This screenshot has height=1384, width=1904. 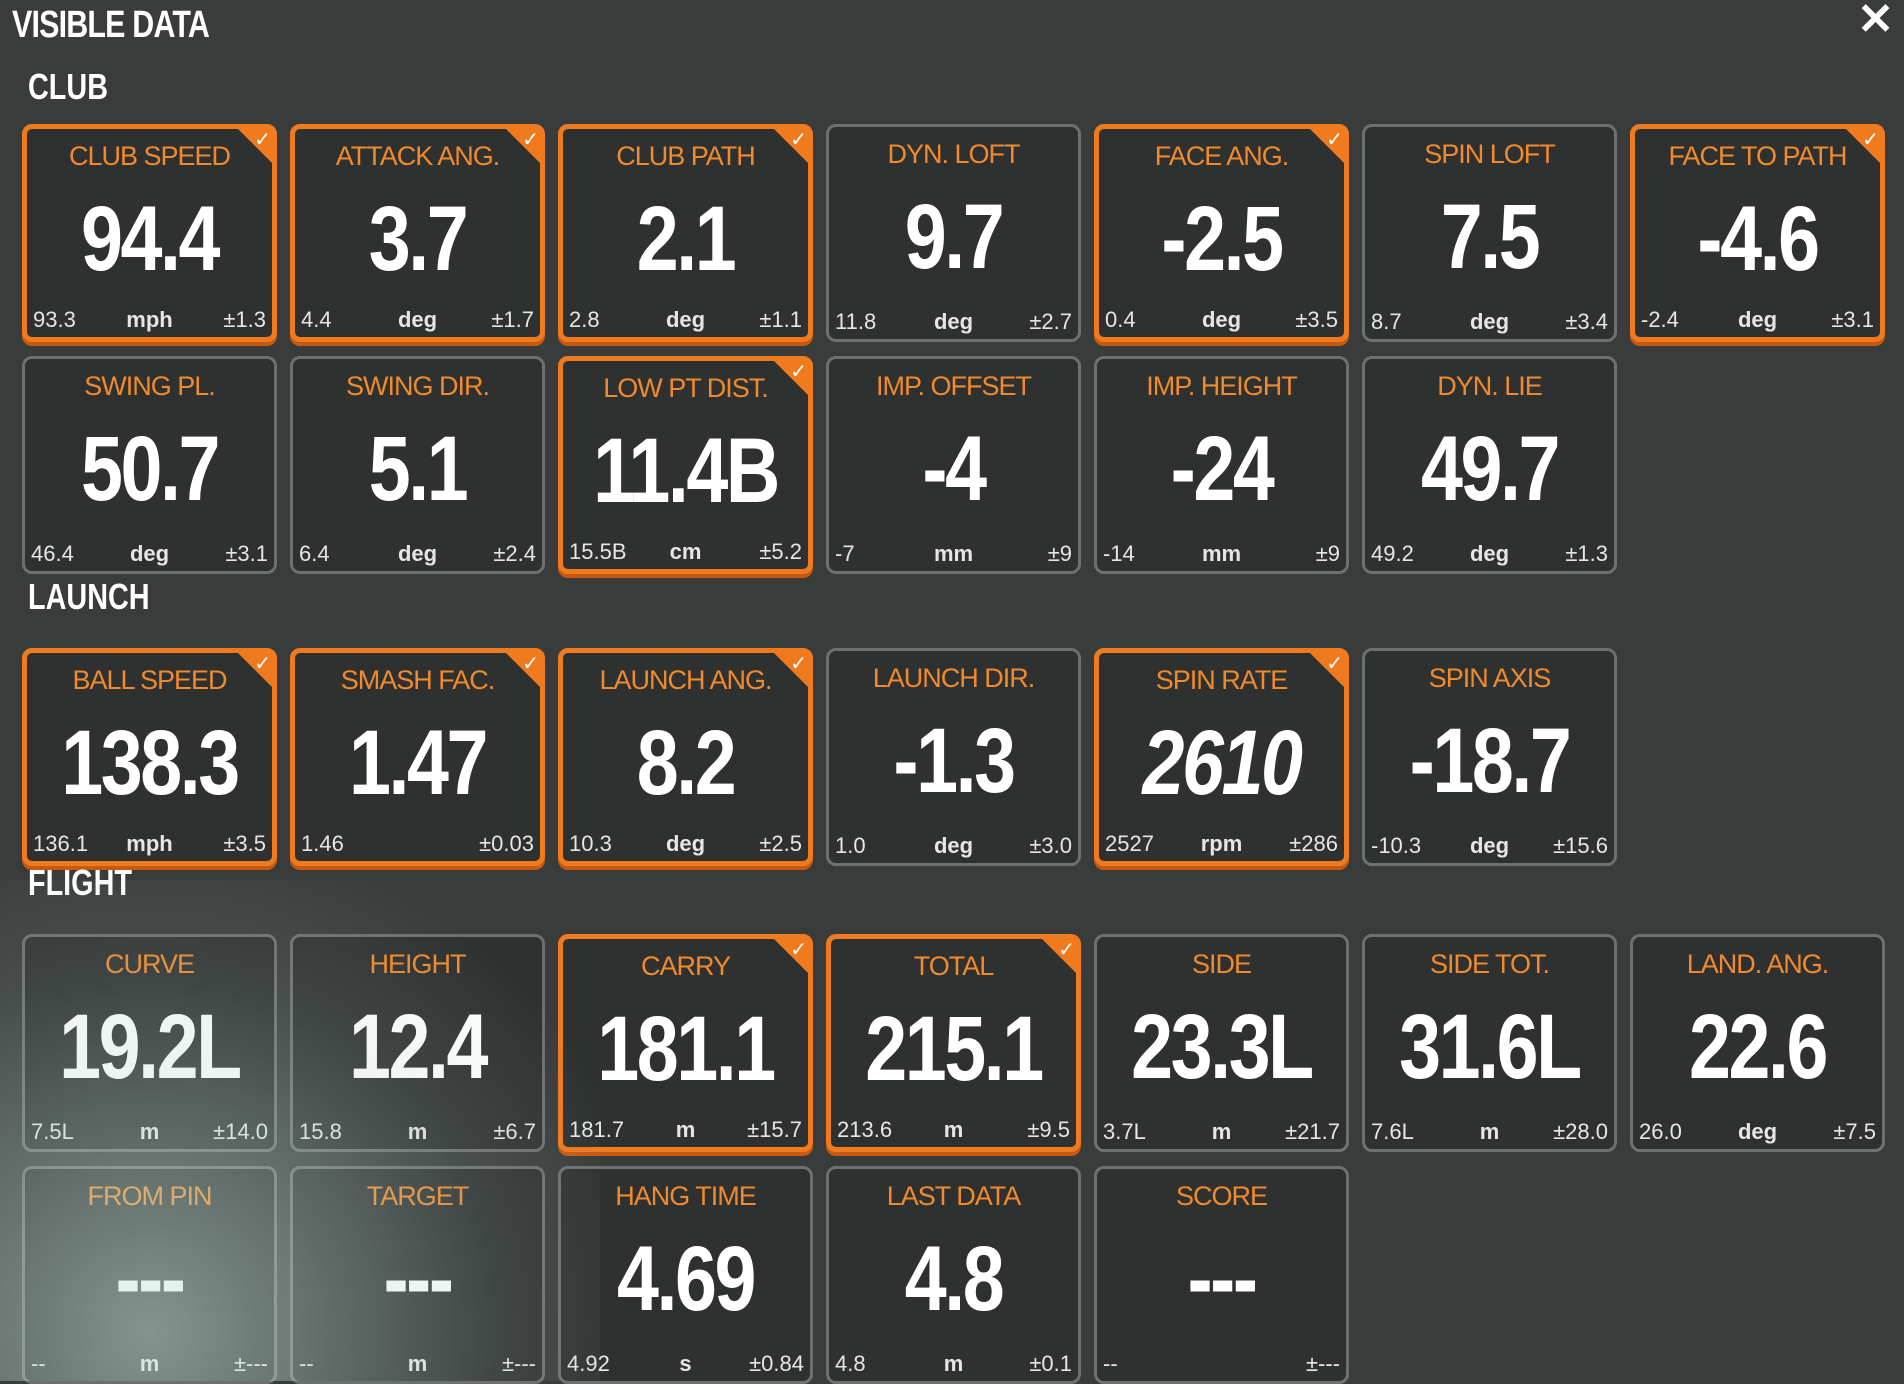 I want to click on metric-value: 8.2, so click(x=686, y=763).